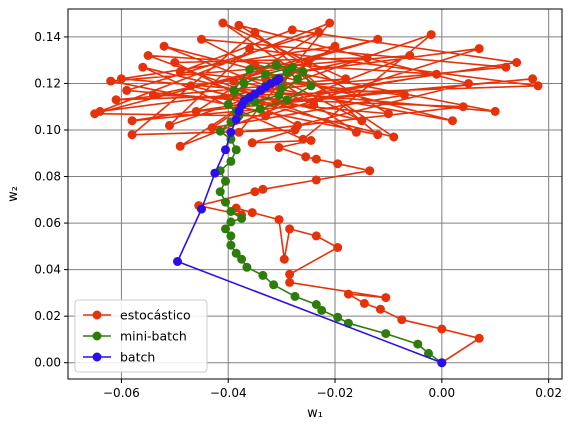  I want to click on x-tick-label: 0.00, so click(441, 393).